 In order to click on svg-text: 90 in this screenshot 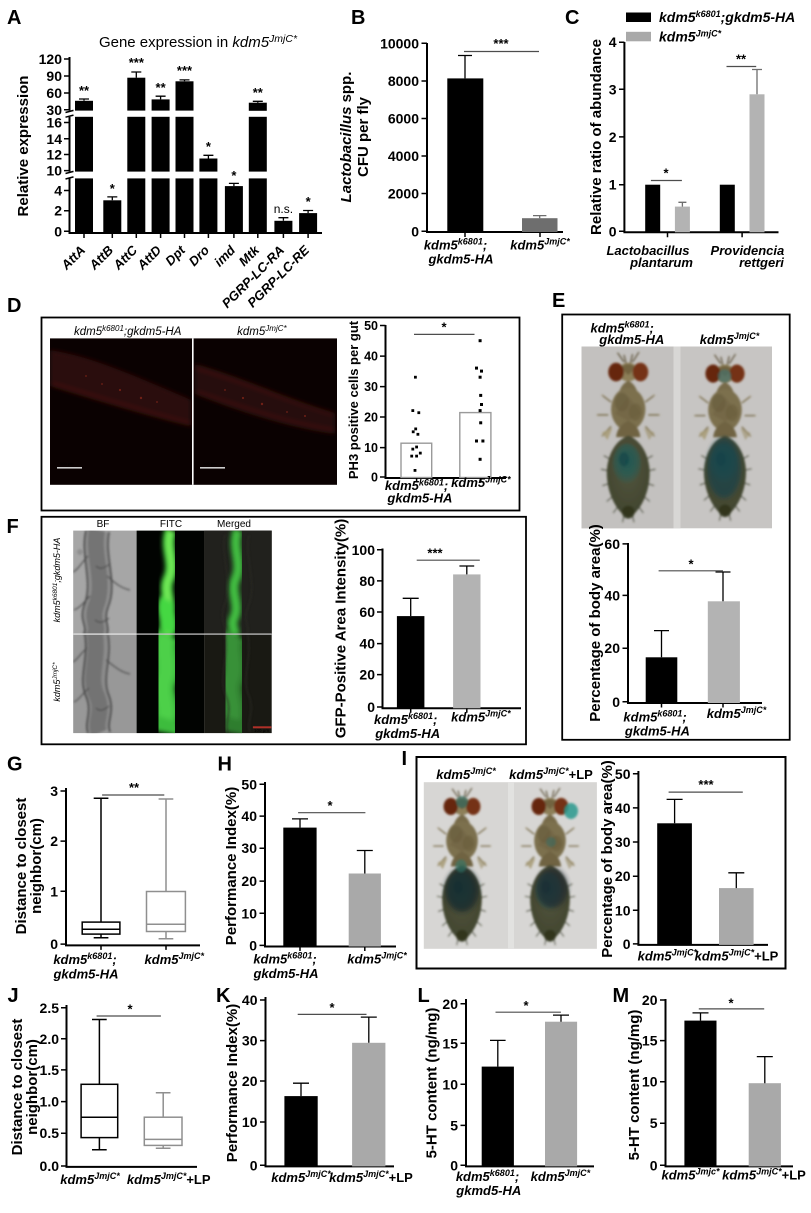, I will do `click(54, 76)`.